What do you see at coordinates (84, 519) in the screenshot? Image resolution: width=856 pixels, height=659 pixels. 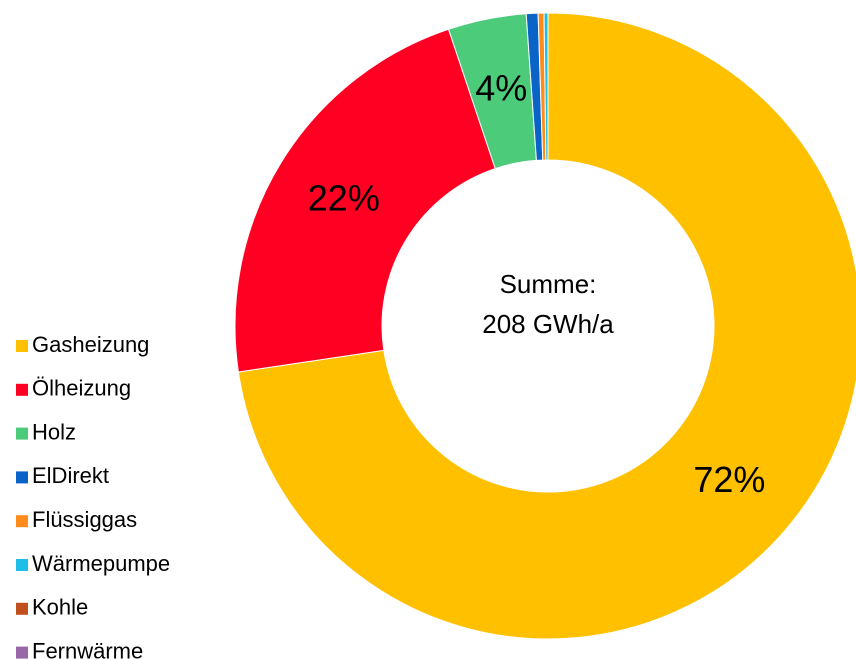 I see `legend-label: Flüssiggas` at bounding box center [84, 519].